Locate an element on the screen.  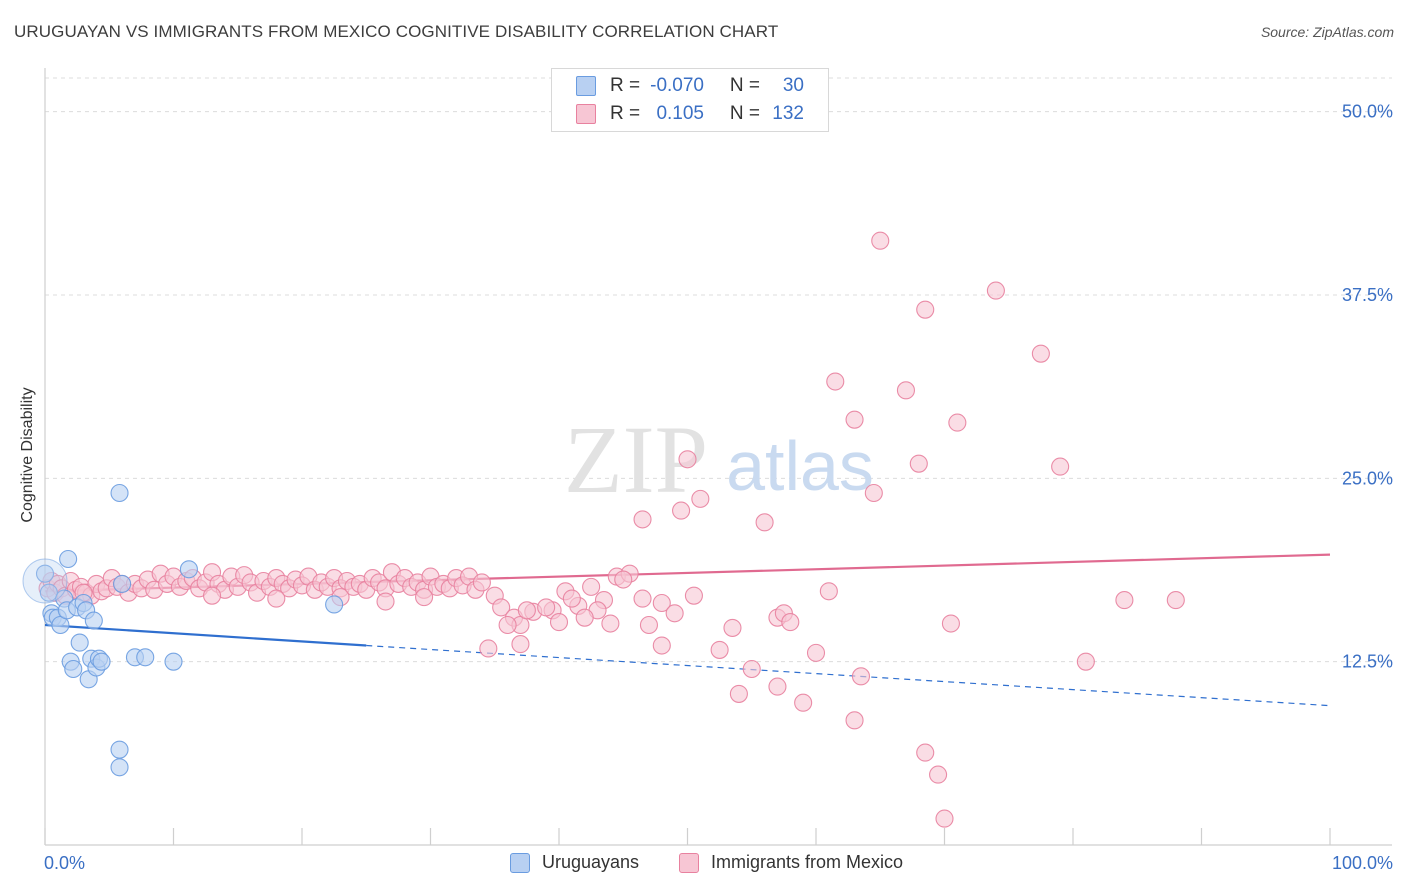
y-tick-label: 12.5% is located at coordinates (1367, 662).